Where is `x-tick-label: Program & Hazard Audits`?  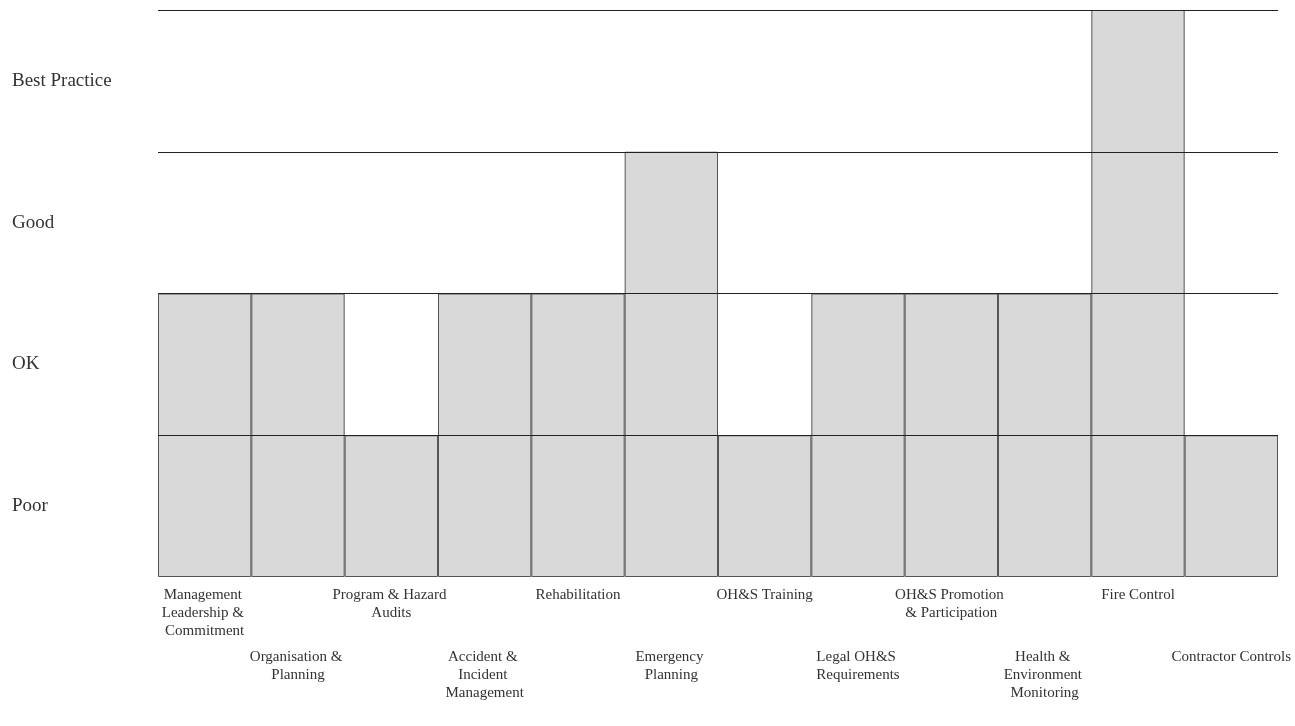
x-tick-label: Program & Hazard Audits is located at coordinates (391, 603).